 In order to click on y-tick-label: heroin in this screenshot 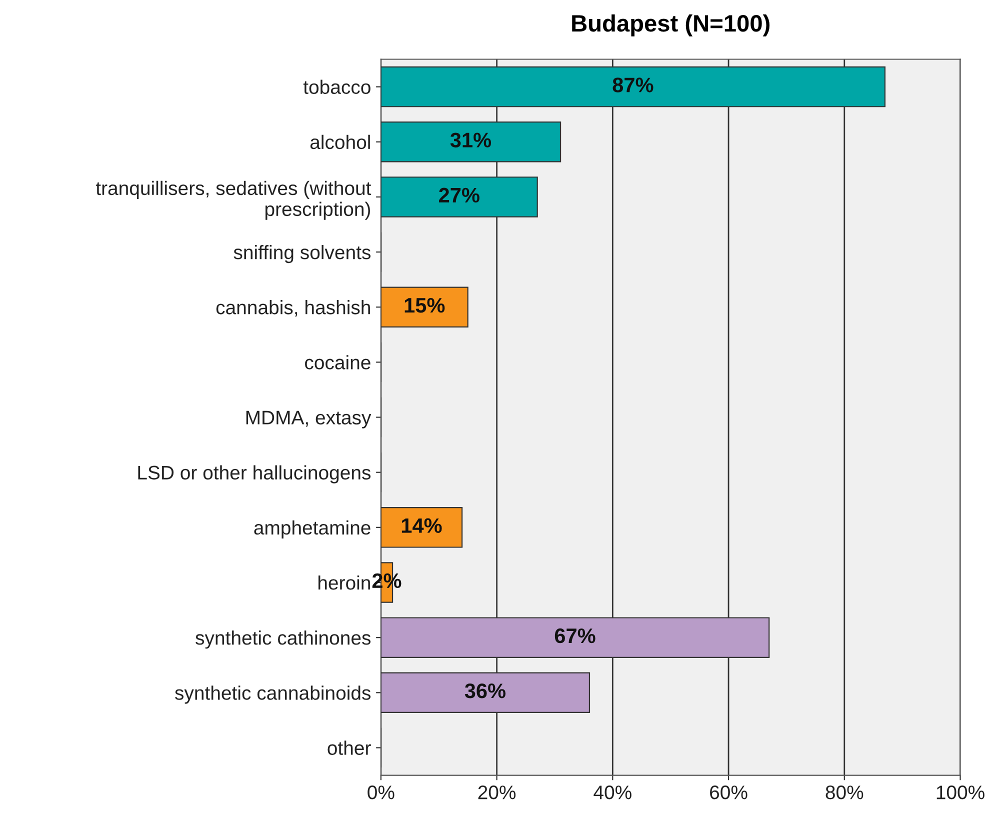, I will do `click(344, 582)`.